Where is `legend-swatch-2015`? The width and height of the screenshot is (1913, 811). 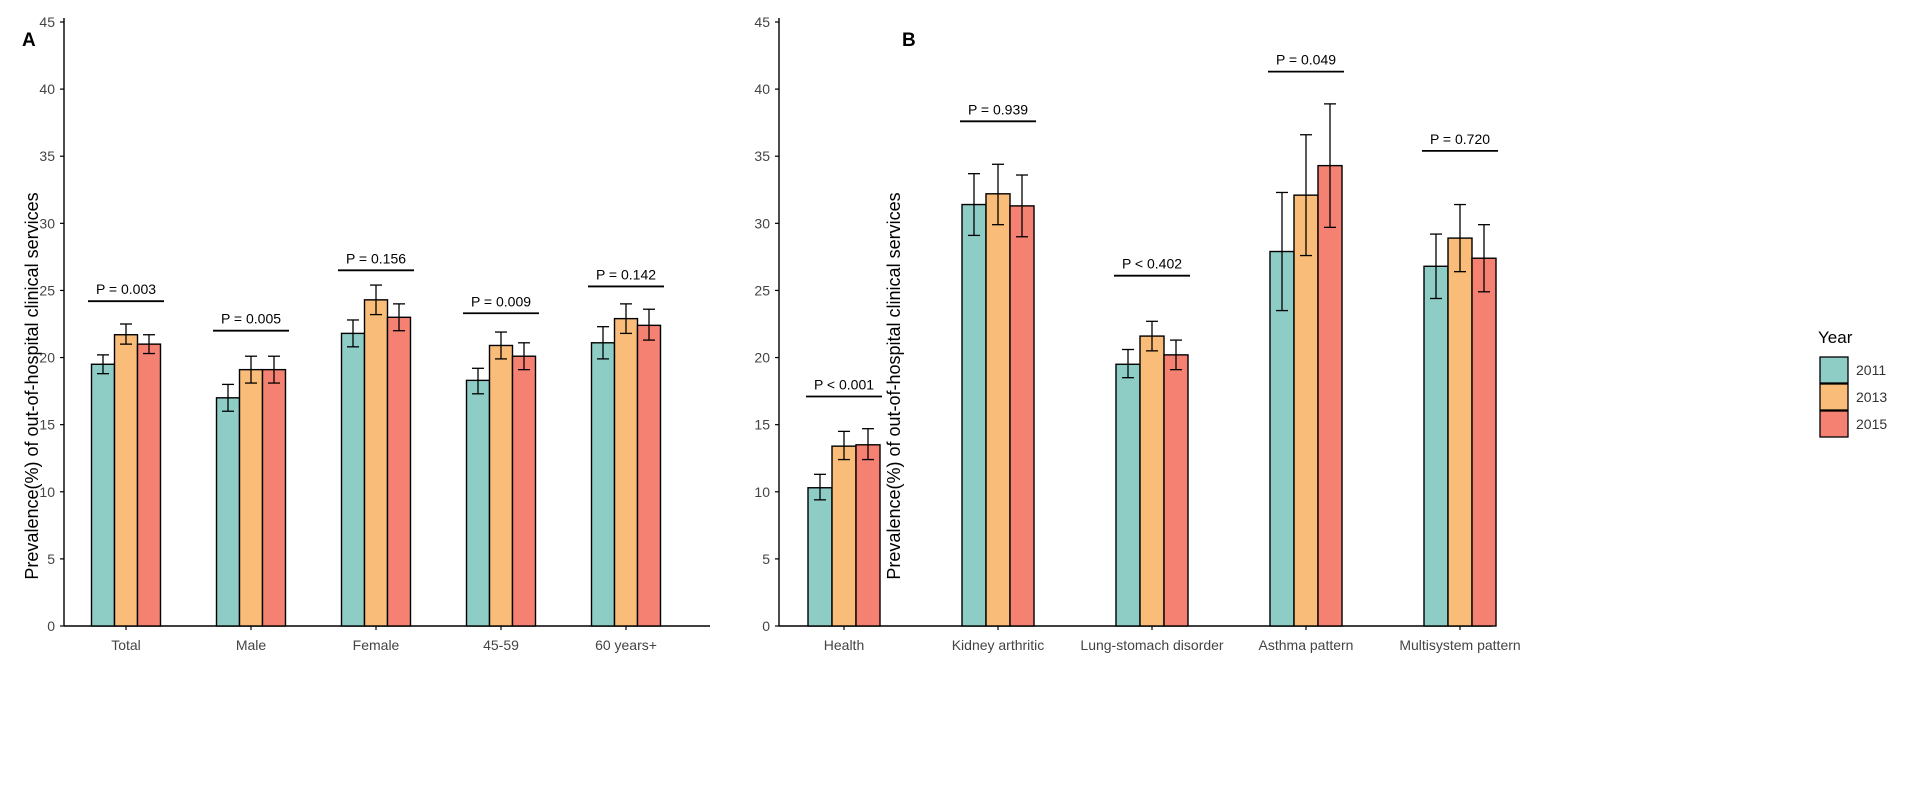 legend-swatch-2015 is located at coordinates (1834, 424).